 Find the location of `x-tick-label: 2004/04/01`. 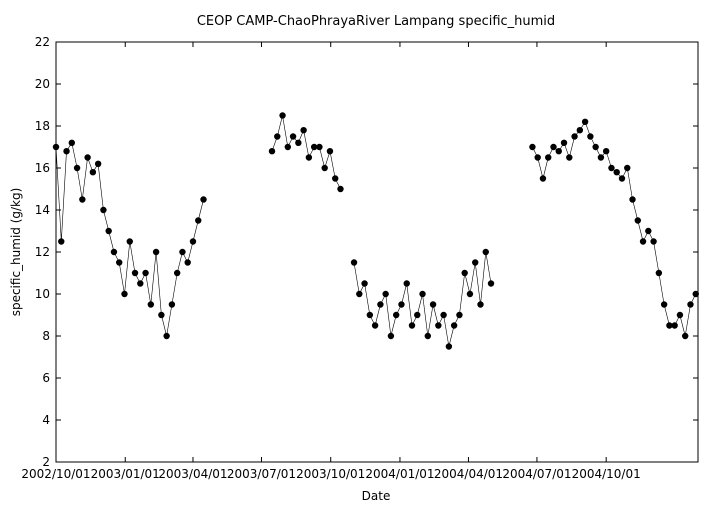

x-tick-label: 2004/04/01 is located at coordinates (468, 474).